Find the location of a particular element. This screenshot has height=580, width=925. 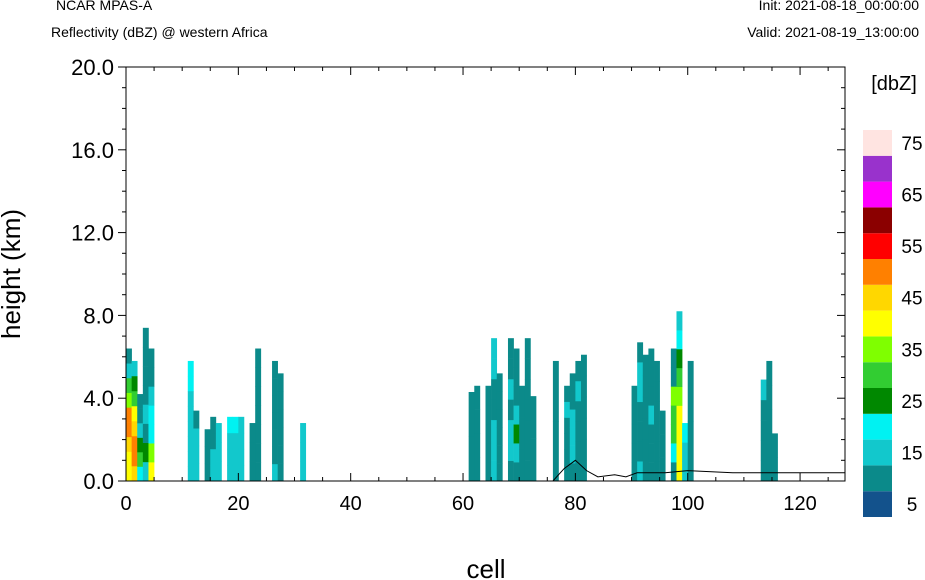

y-tick-label: 4.0 is located at coordinates (98, 398).